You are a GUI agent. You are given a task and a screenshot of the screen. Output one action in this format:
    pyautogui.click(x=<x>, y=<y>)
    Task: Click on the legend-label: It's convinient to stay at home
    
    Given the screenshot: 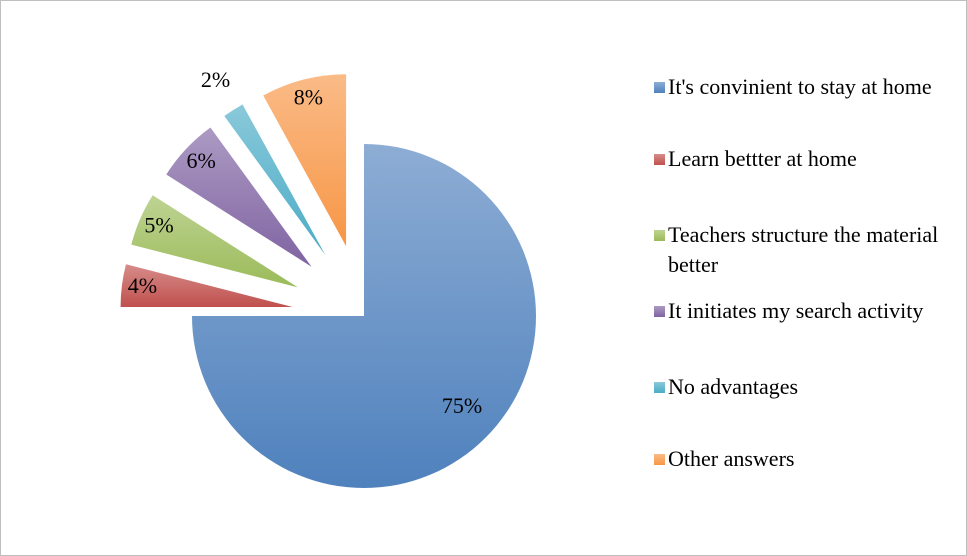 What is the action you would take?
    pyautogui.click(x=800, y=86)
    